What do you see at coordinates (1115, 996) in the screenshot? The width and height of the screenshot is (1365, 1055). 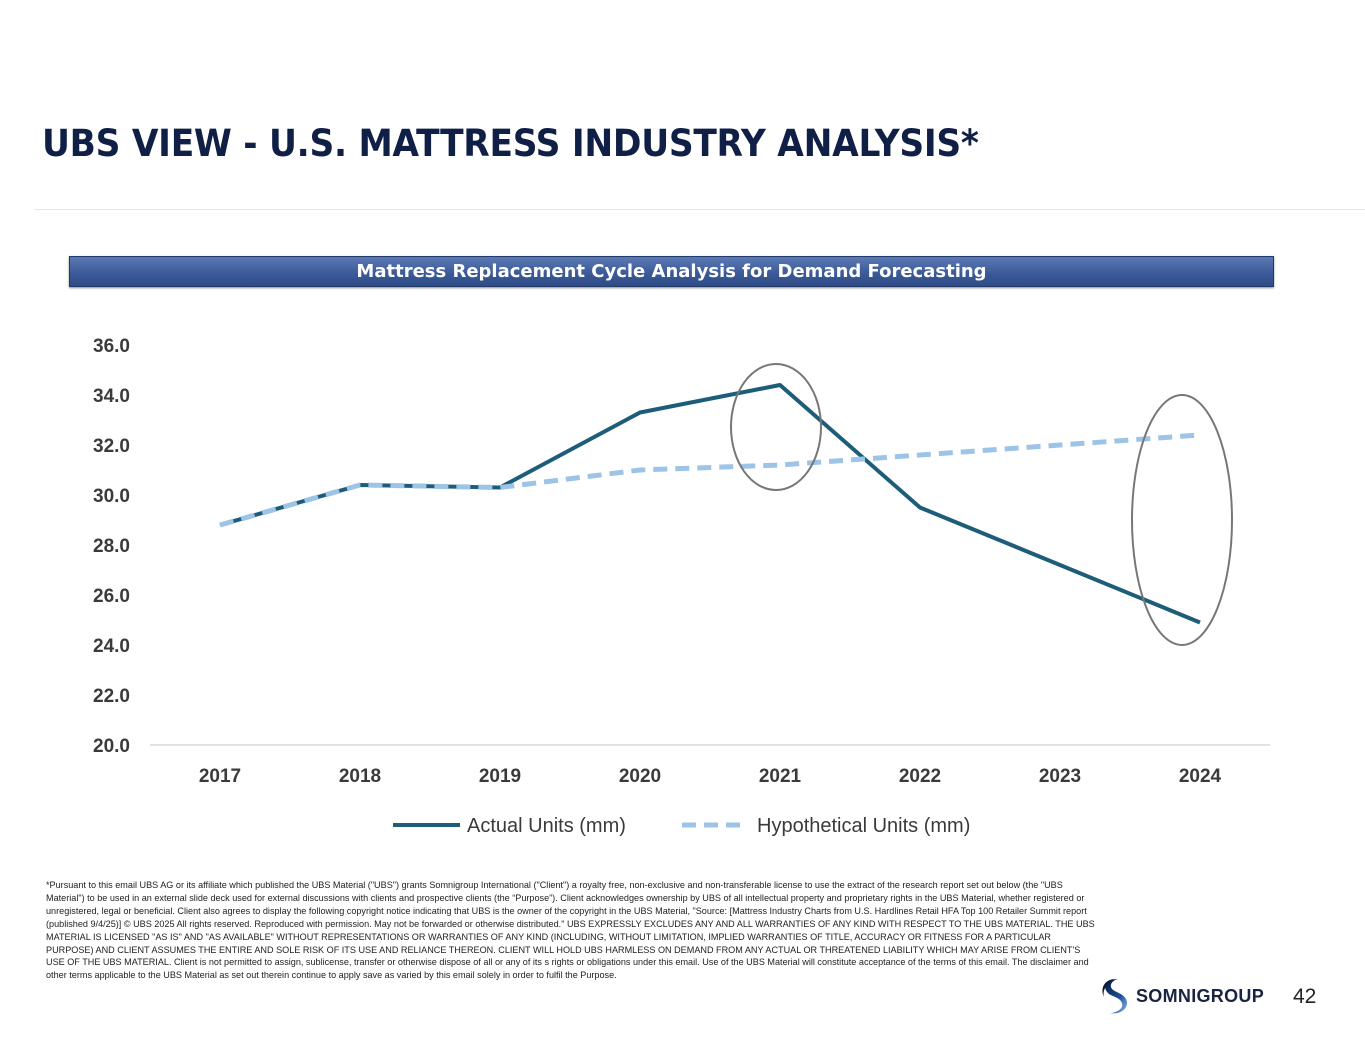 I see `logo-icon` at bounding box center [1115, 996].